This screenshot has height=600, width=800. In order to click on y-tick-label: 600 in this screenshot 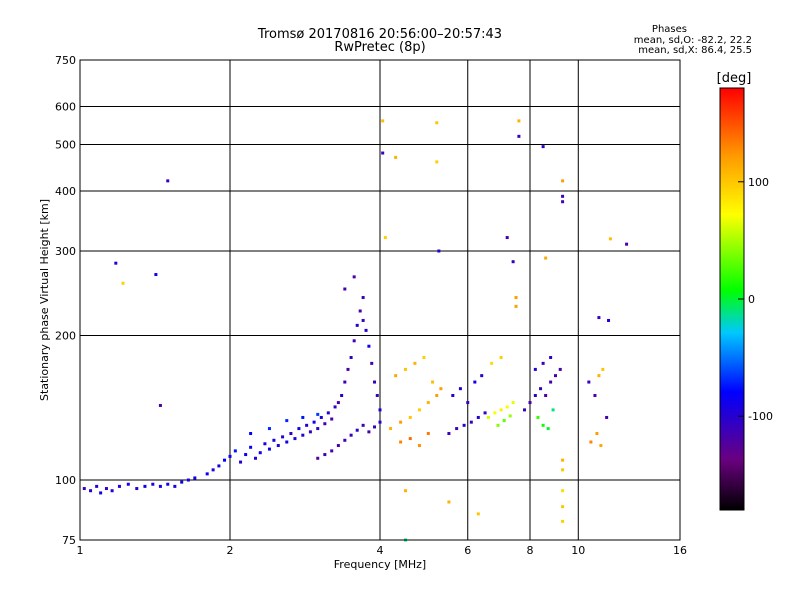, I will do `click(65, 107)`.